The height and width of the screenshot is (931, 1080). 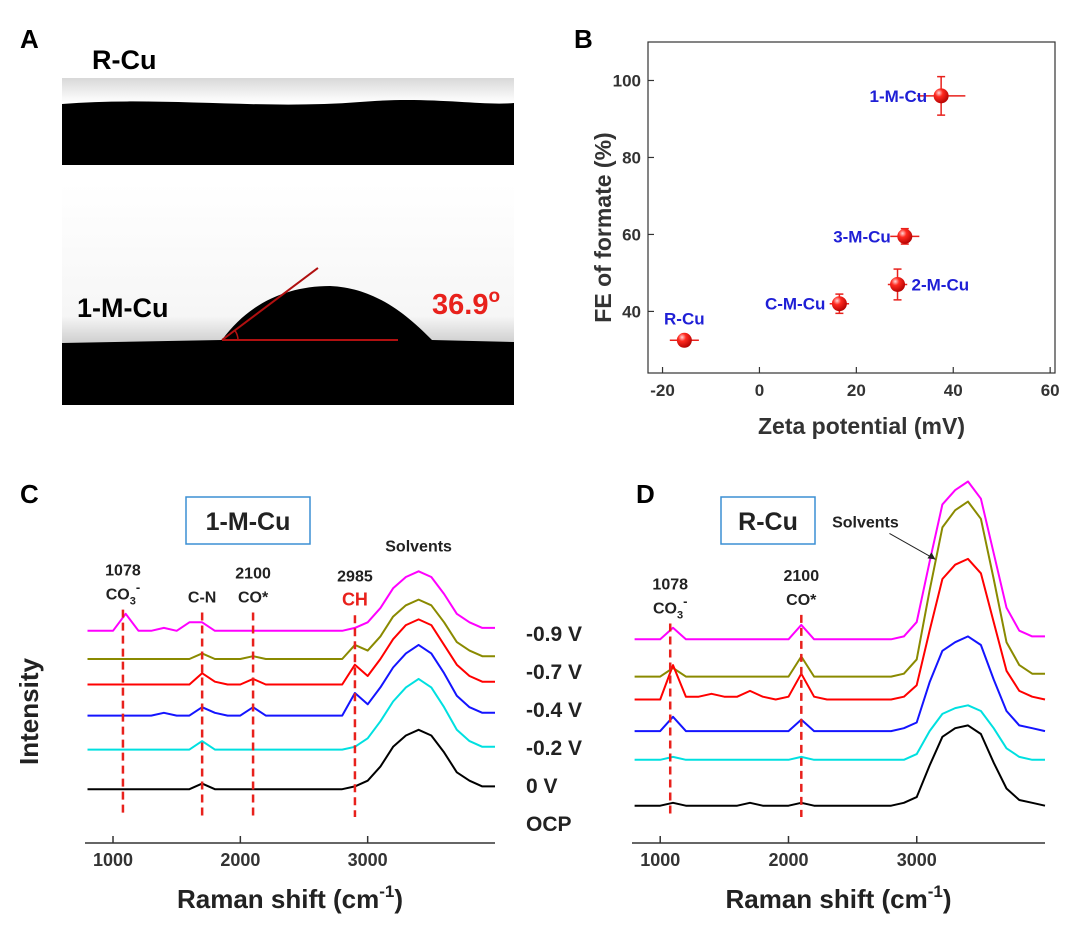 I want to click on x-tick-label: 60, so click(x=1050, y=390).